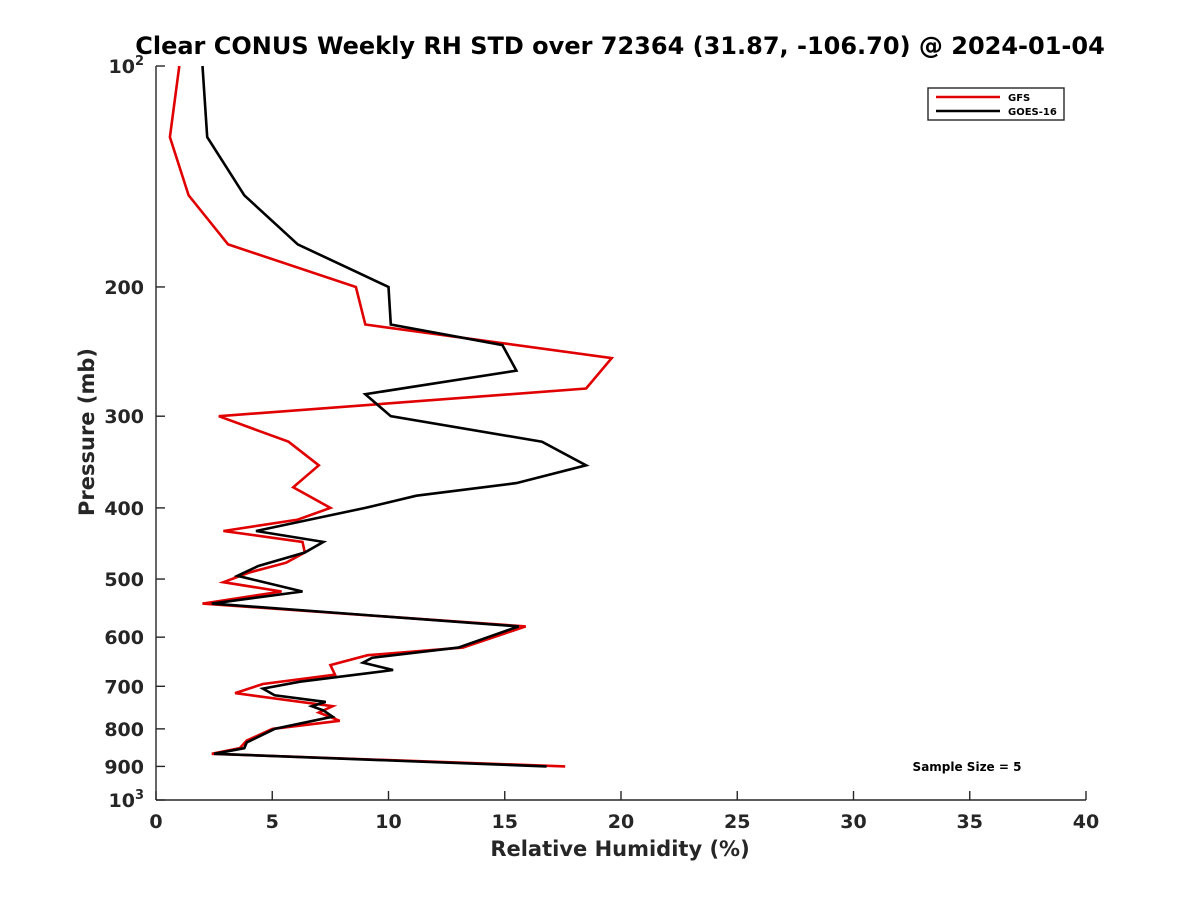 The image size is (1200, 900). I want to click on x-tick-label: 35, so click(970, 822).